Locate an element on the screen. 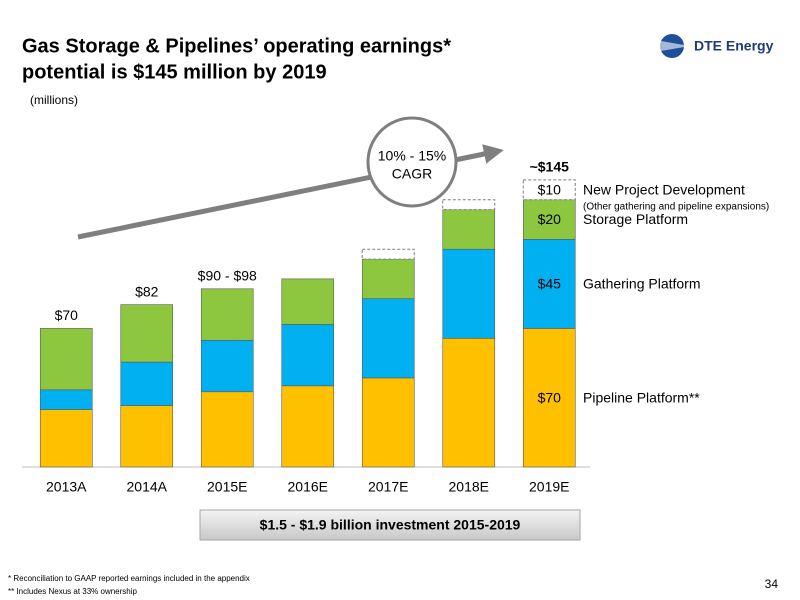 Image resolution: width=800 pixels, height=600 pixels. x-tick-label: 2015E is located at coordinates (227, 487).